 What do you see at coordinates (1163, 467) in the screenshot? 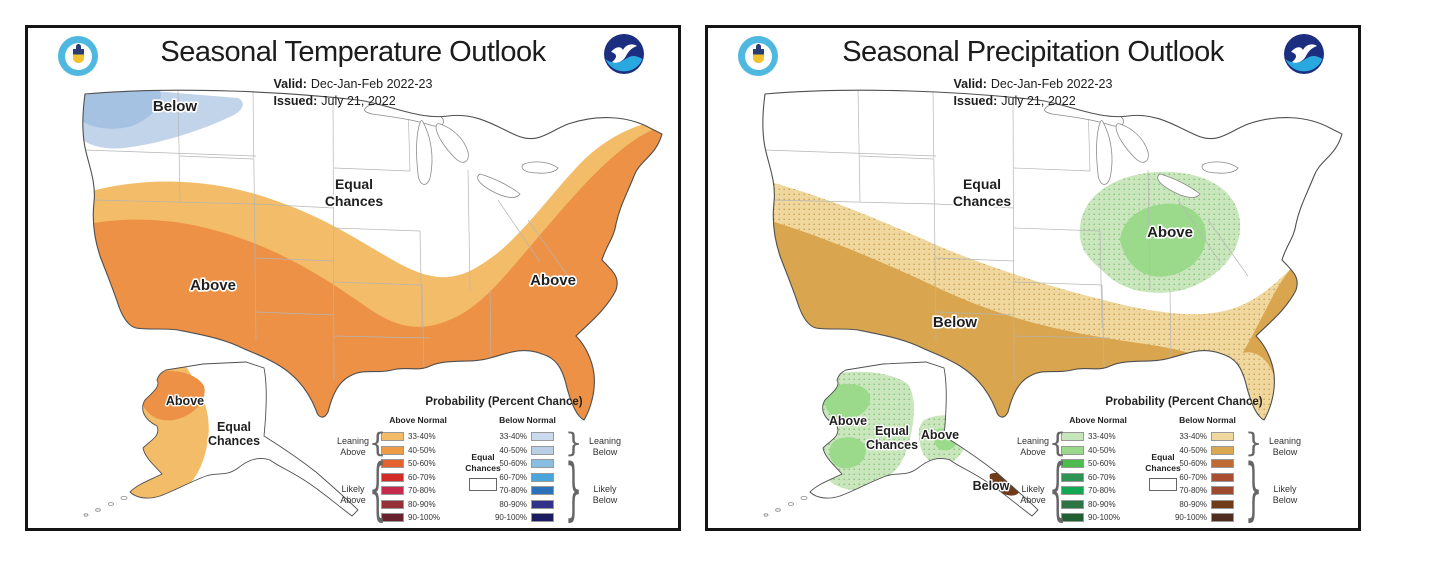
I see `equal-line2: Chances` at bounding box center [1163, 467].